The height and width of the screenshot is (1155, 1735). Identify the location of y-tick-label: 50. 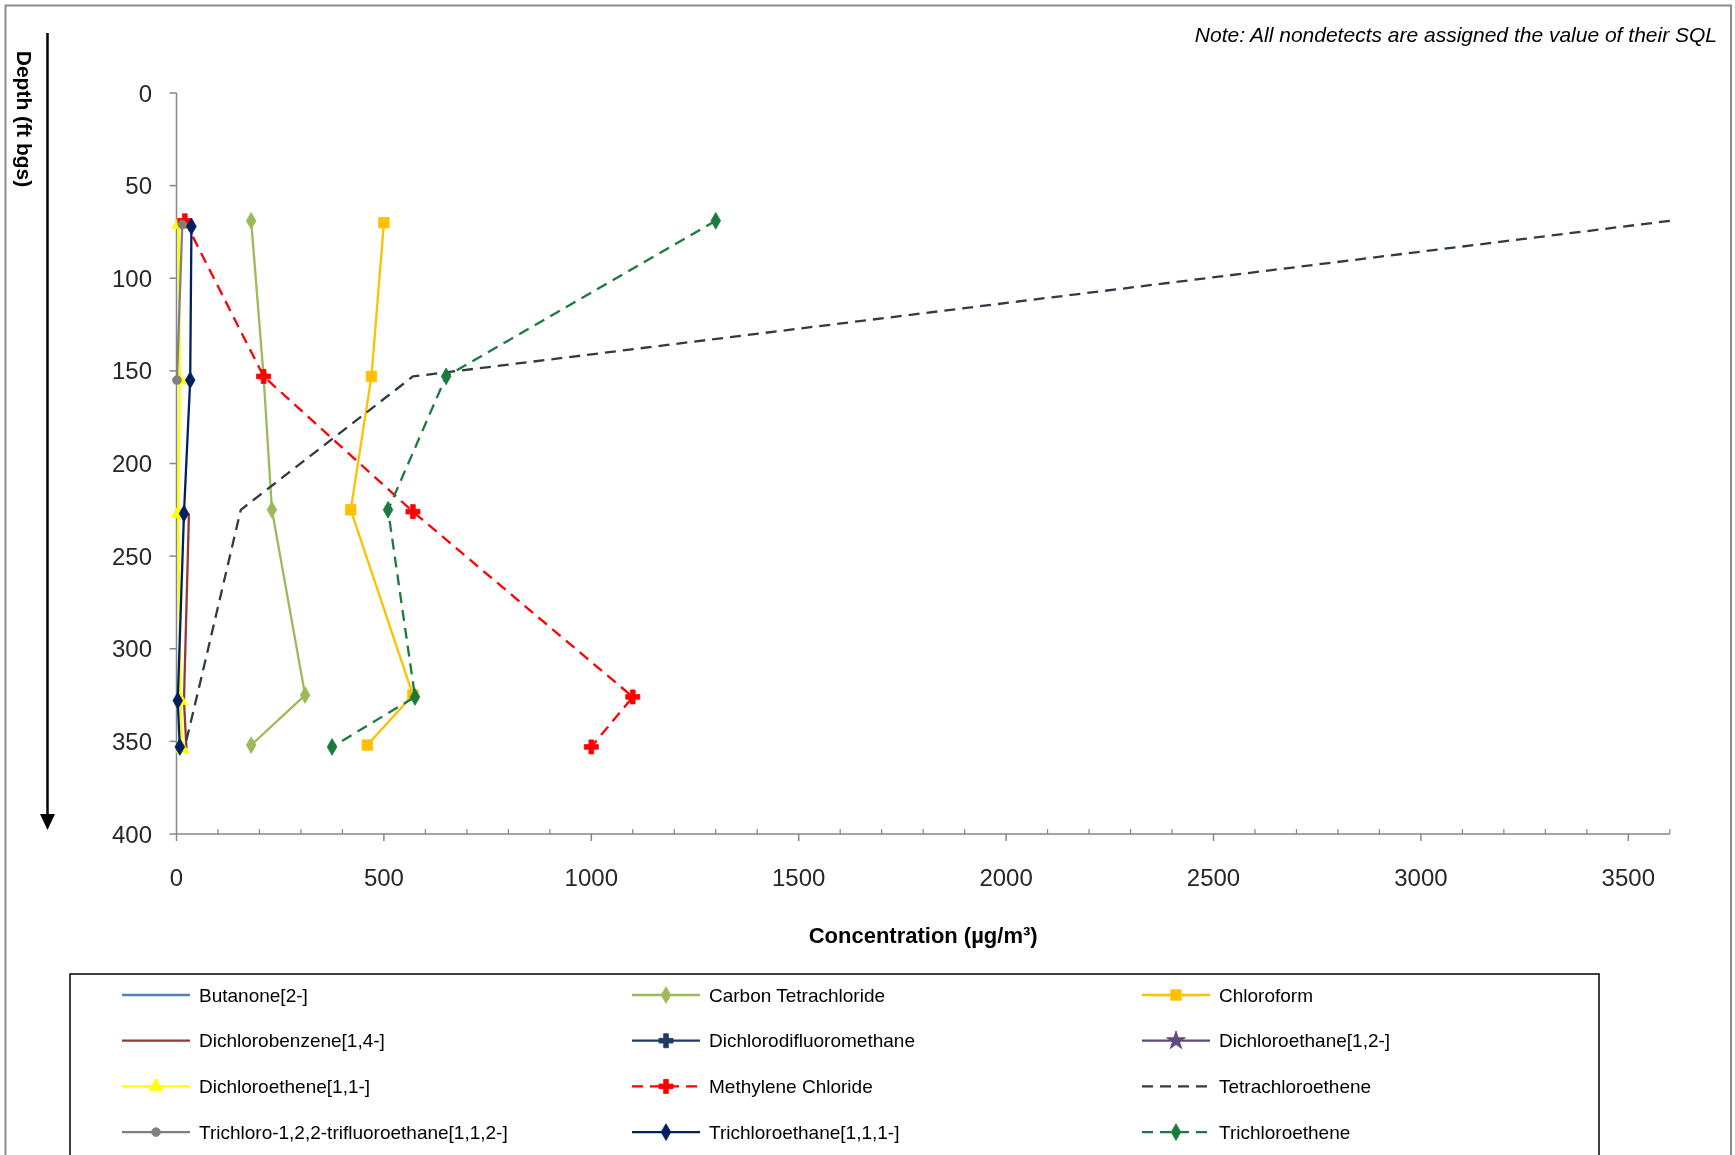
(138, 186).